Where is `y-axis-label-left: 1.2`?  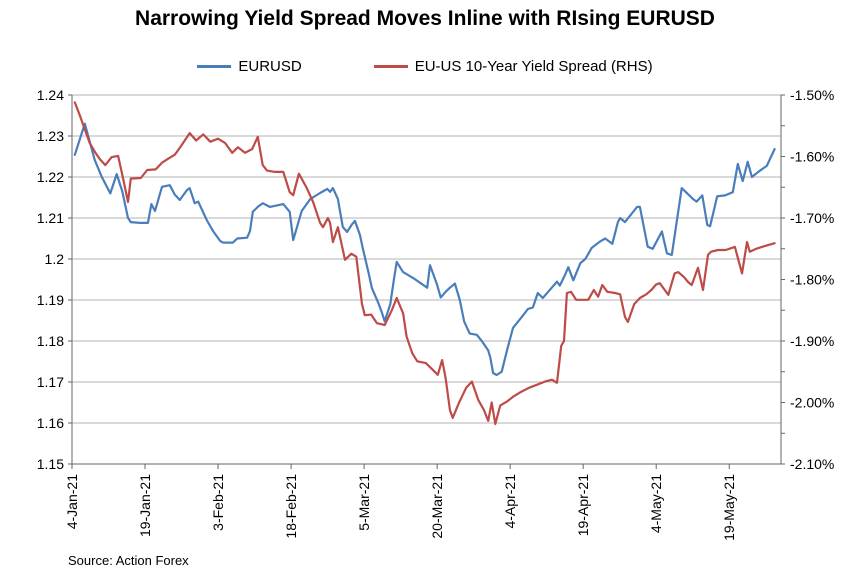
y-axis-label-left: 1.2 is located at coordinates (55, 259).